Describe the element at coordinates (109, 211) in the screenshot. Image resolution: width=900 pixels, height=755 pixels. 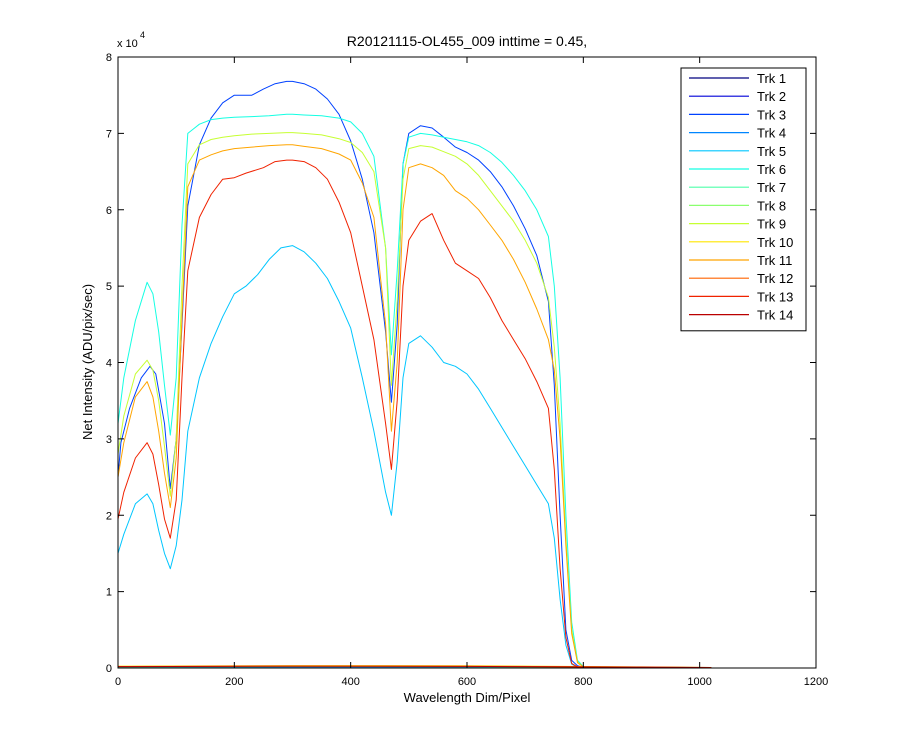
I see `y-tick-label: 6` at that location.